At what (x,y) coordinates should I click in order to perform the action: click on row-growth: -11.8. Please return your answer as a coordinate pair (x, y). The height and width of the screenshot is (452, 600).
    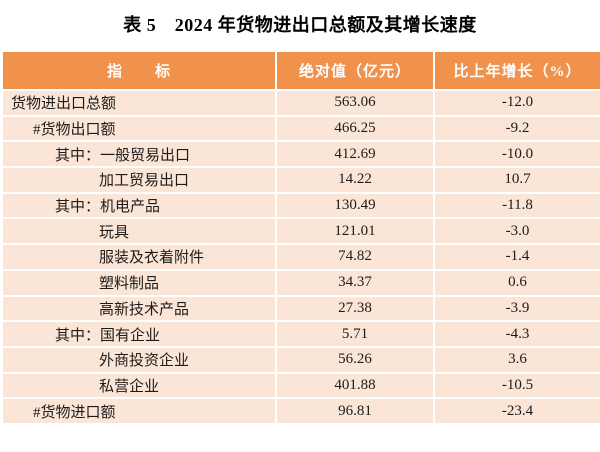
    Looking at the image, I should click on (517, 206).